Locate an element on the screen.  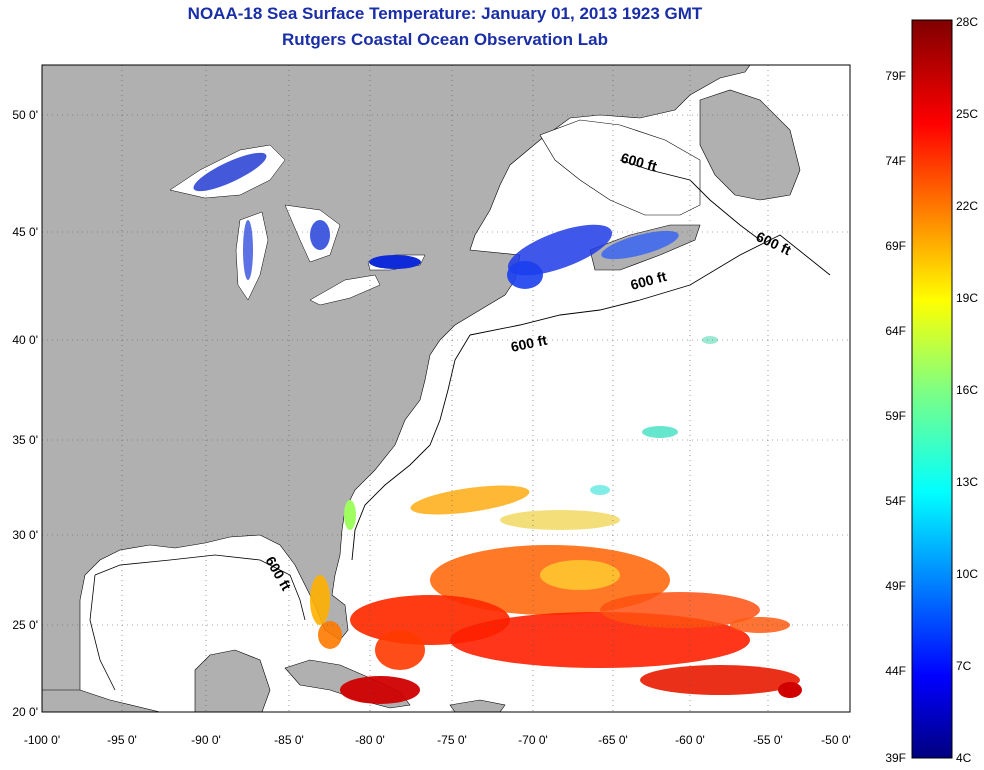
lat-tick-45: 45 0' is located at coordinates (25, 232).